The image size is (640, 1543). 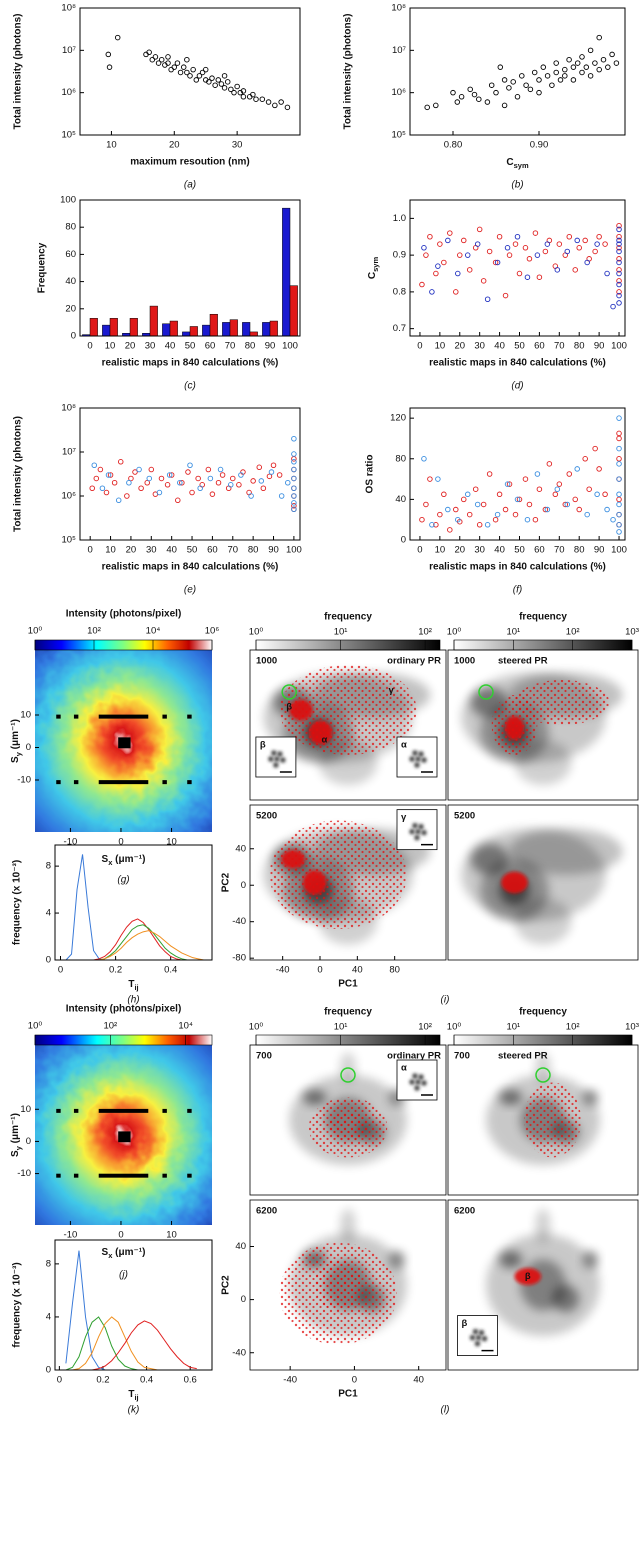 I want to click on start-marker, so click(x=543, y=1075).